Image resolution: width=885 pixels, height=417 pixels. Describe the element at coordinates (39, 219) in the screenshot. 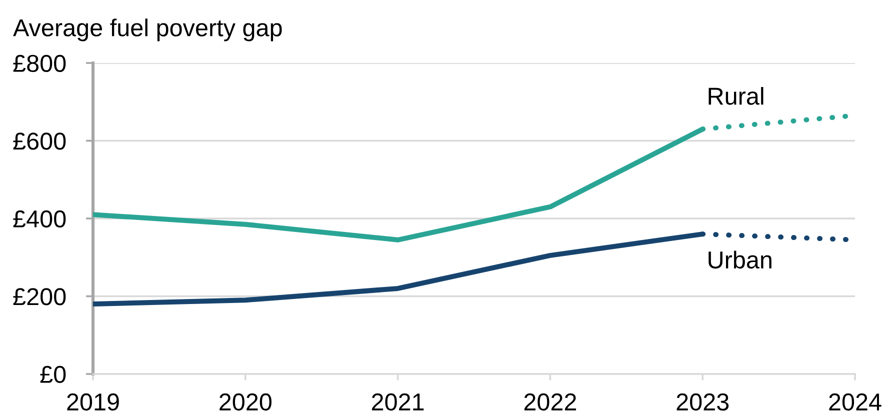

I see `y-tick-label: £400` at that location.